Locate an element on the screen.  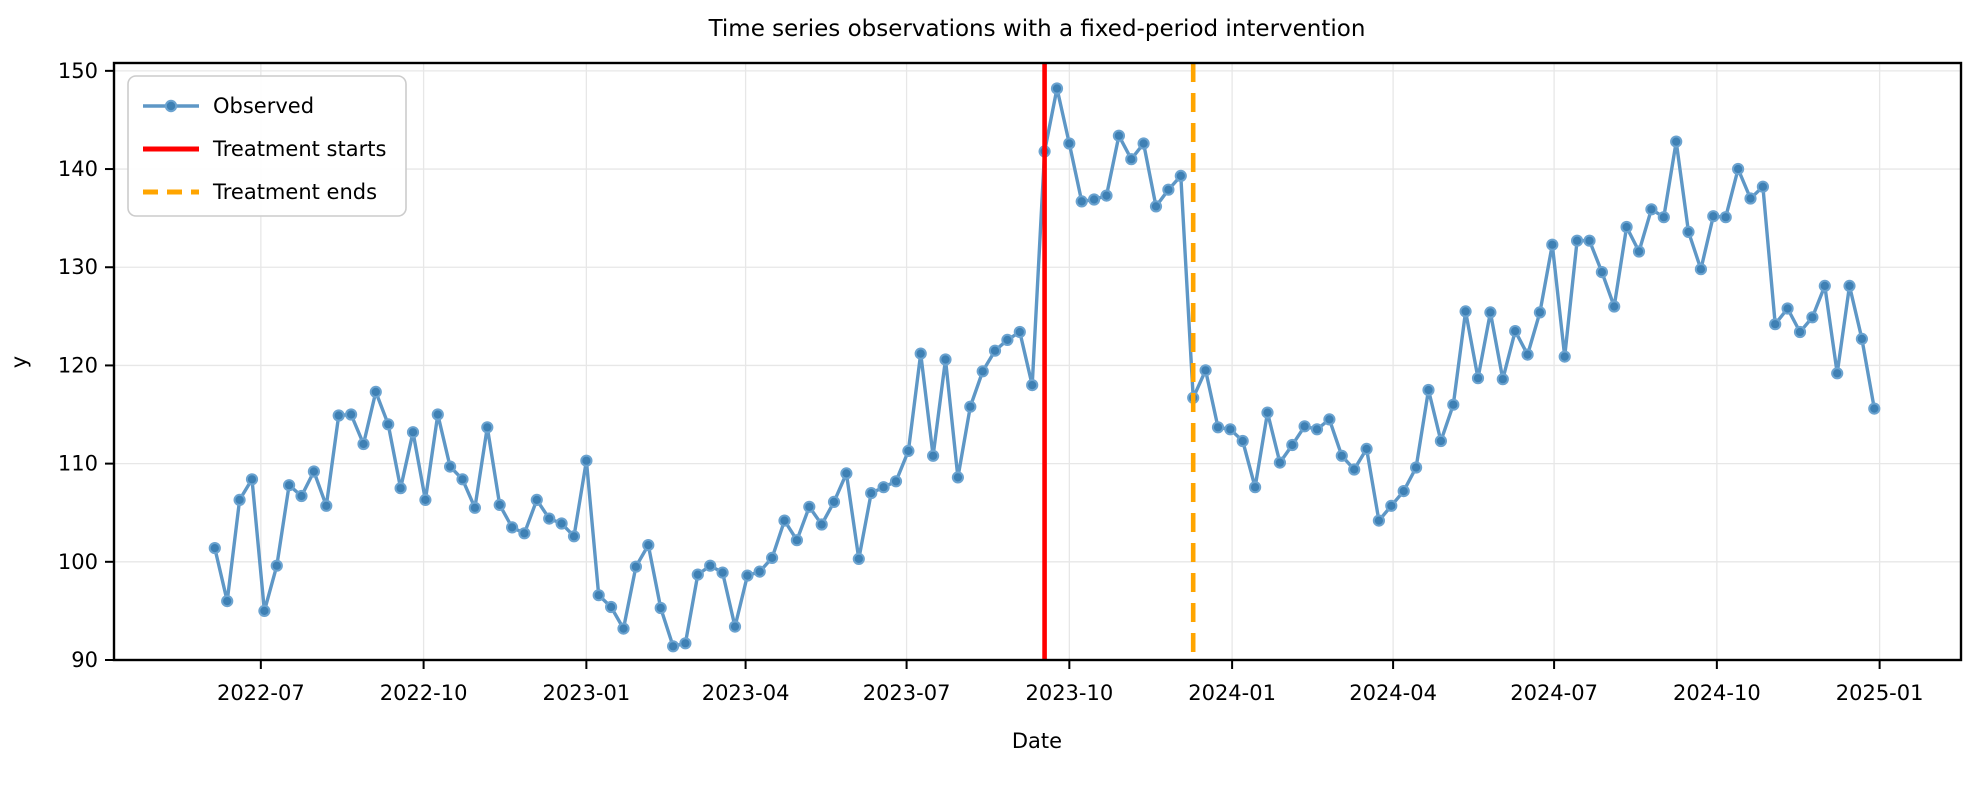
x-tick-label: 2022-07 is located at coordinates (261, 693).